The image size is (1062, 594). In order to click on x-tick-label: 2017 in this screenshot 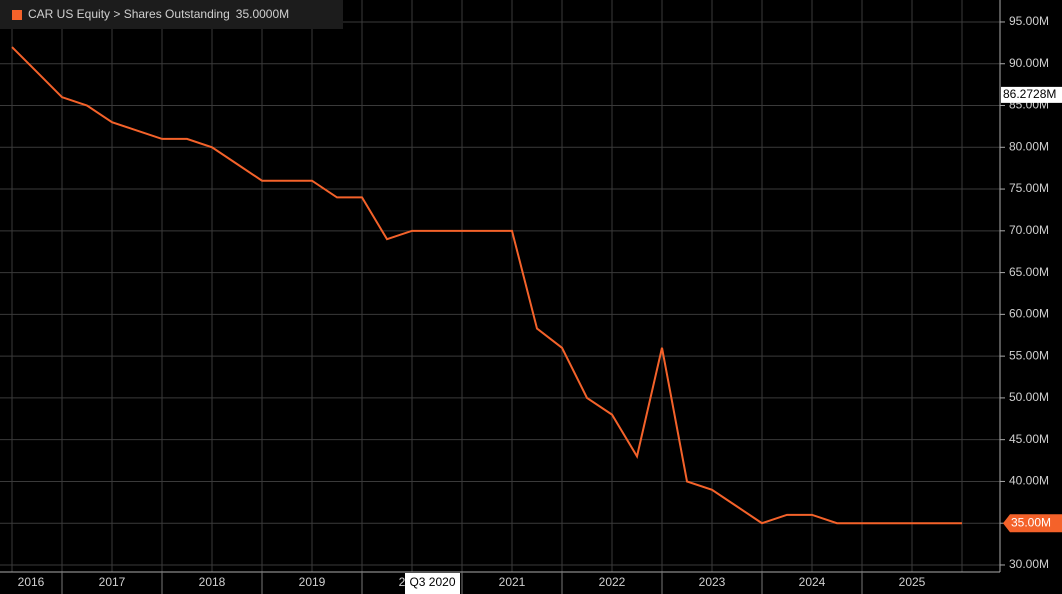, I will do `click(112, 582)`.